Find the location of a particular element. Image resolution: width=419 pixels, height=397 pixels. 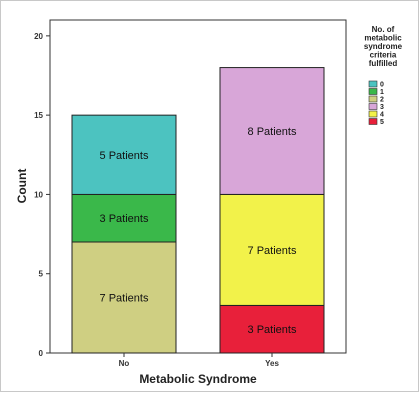

legend-entry-label: 4 is located at coordinates (382, 115).